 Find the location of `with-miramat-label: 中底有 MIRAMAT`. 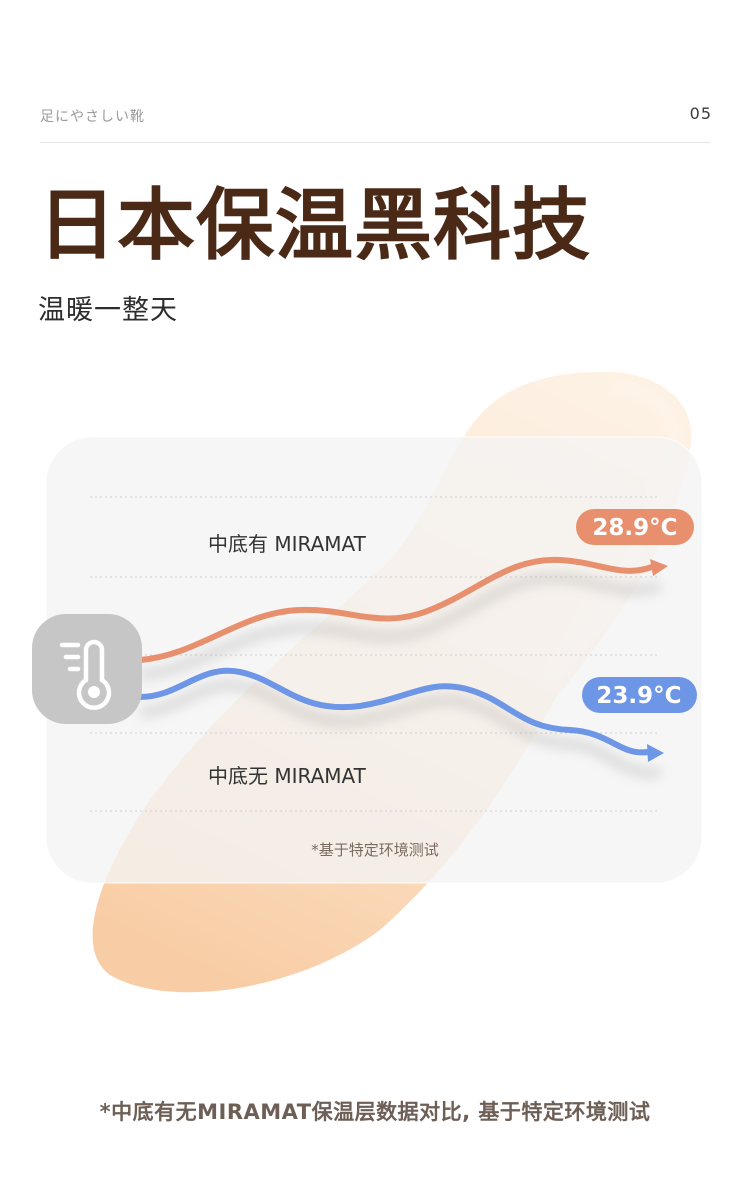

with-miramat-label: 中底有 MIRAMAT is located at coordinates (287, 544).